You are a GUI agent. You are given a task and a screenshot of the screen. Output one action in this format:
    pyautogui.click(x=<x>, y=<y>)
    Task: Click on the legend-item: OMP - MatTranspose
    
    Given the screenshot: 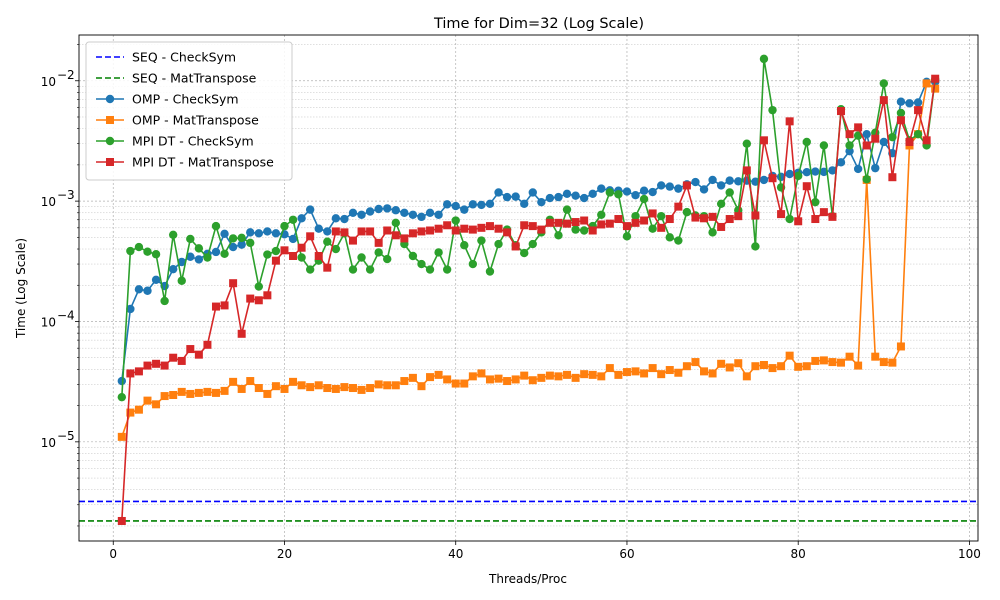 What is the action you would take?
    pyautogui.click(x=177, y=120)
    